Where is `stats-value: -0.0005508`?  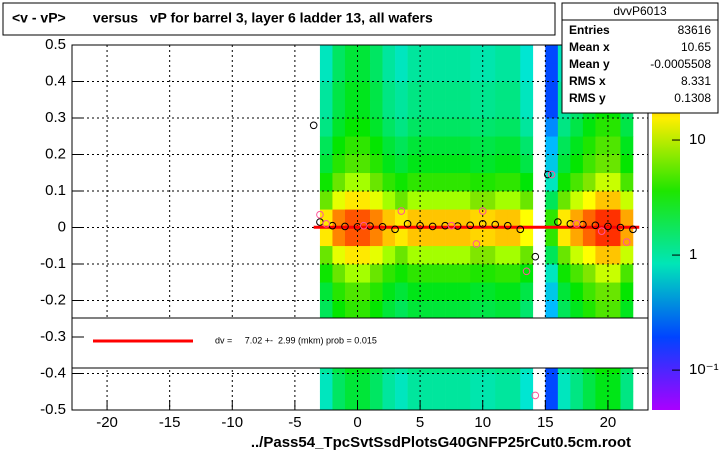
stats-value: -0.0005508 is located at coordinates (680, 64).